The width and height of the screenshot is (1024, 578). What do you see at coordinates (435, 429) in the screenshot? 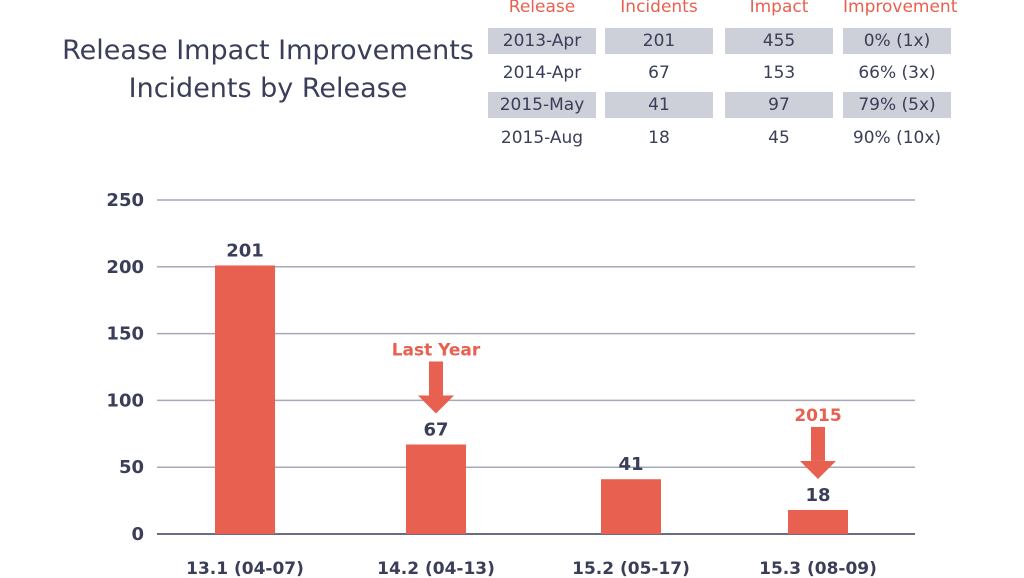
I see `data-label: 67` at bounding box center [435, 429].